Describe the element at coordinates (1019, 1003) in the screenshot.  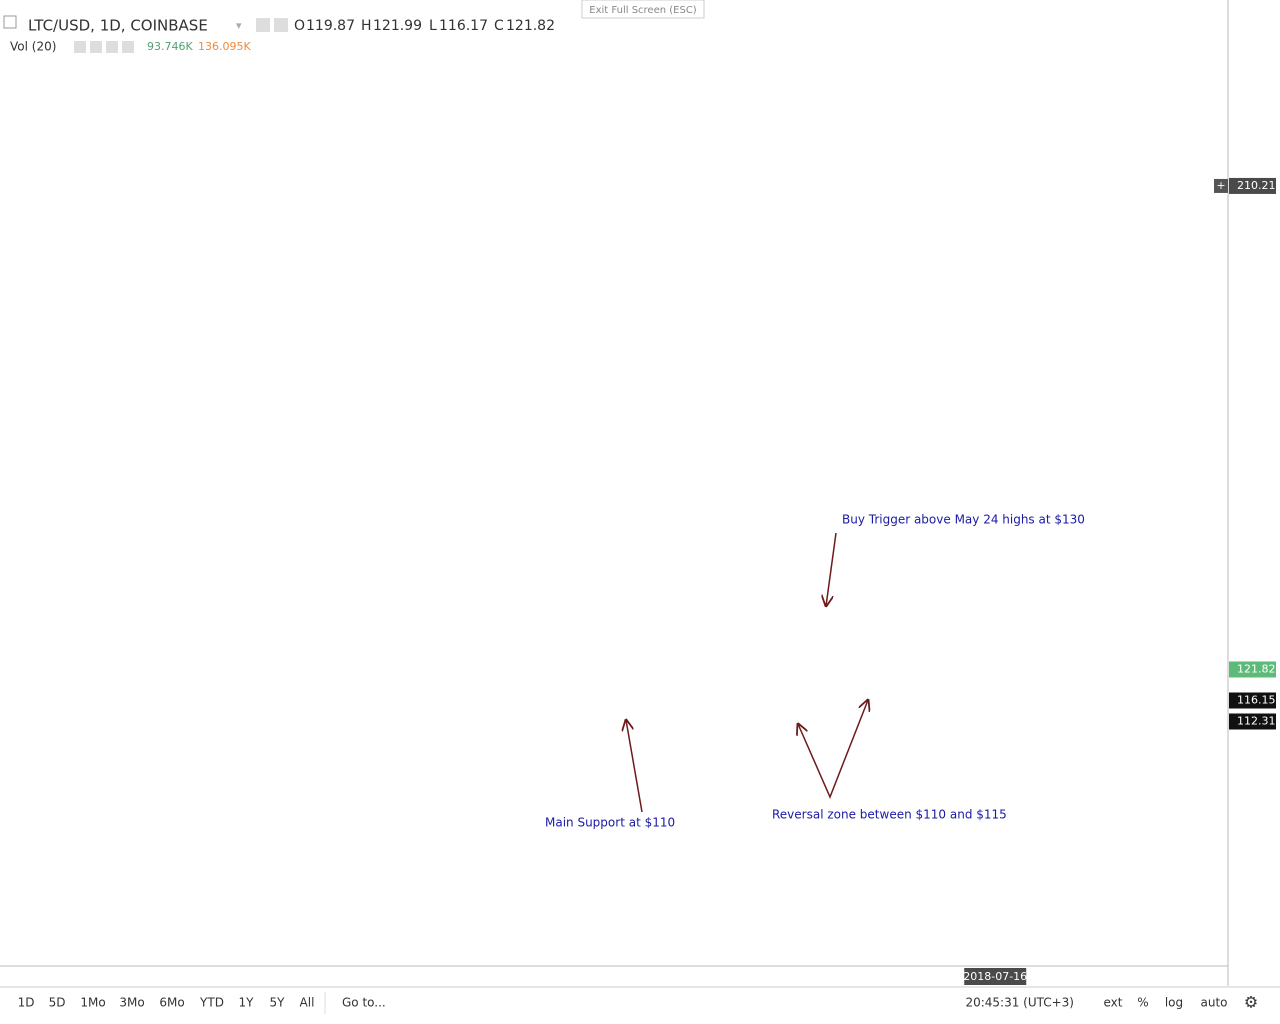
I see `clock: 20:45:31 (UTC+3)` at that location.